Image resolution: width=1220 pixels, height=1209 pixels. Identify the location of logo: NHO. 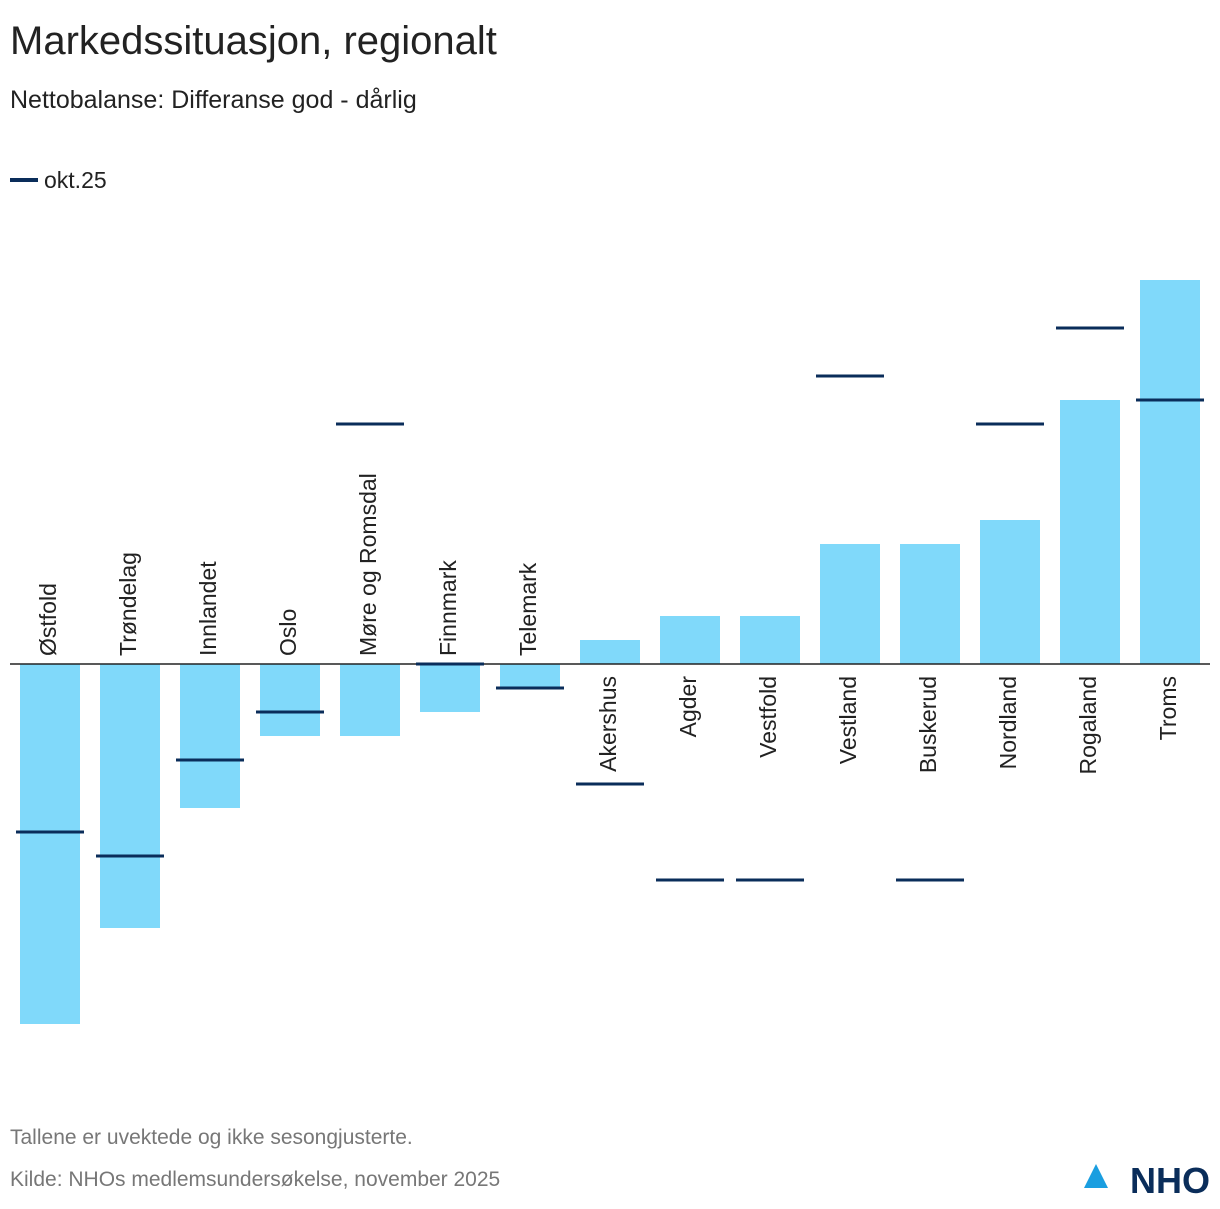
(1170, 1180).